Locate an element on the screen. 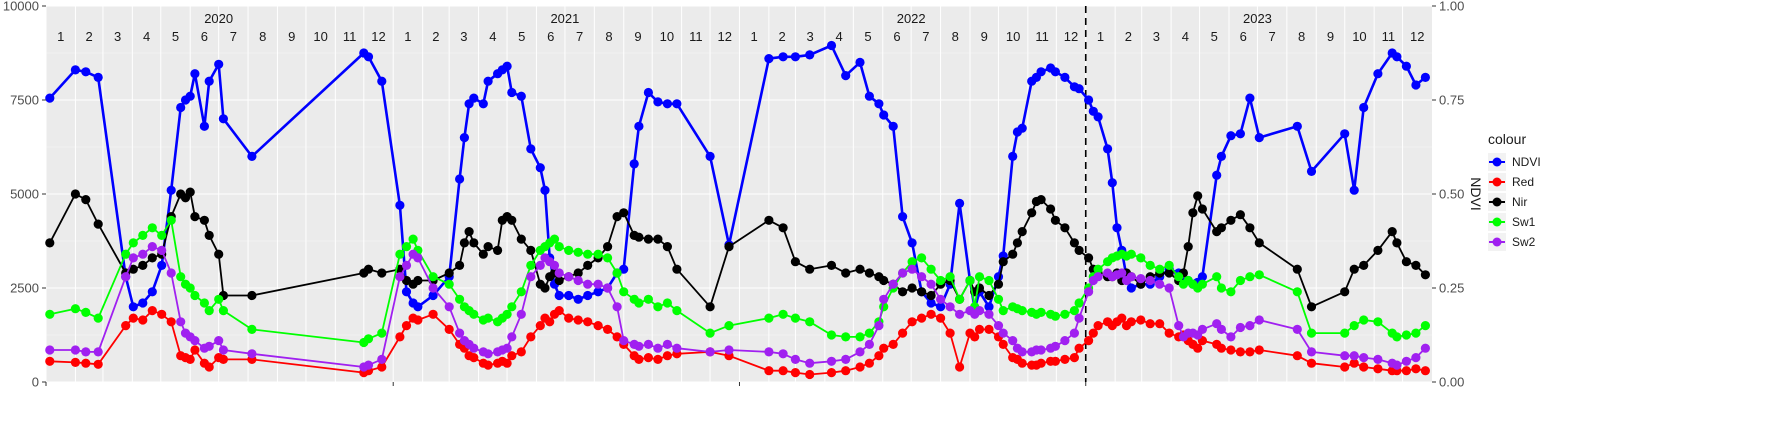  legend-key-point is located at coordinates (1497, 202).